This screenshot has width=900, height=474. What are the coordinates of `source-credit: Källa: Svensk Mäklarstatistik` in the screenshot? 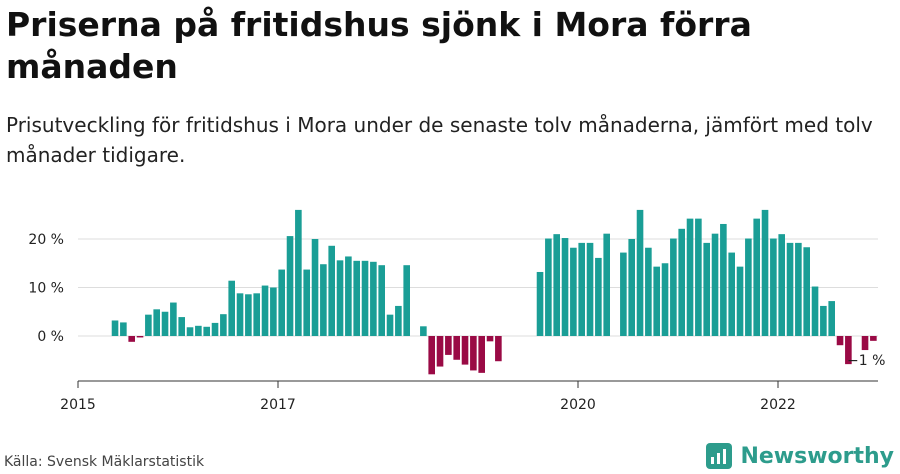 It's located at (104, 462).